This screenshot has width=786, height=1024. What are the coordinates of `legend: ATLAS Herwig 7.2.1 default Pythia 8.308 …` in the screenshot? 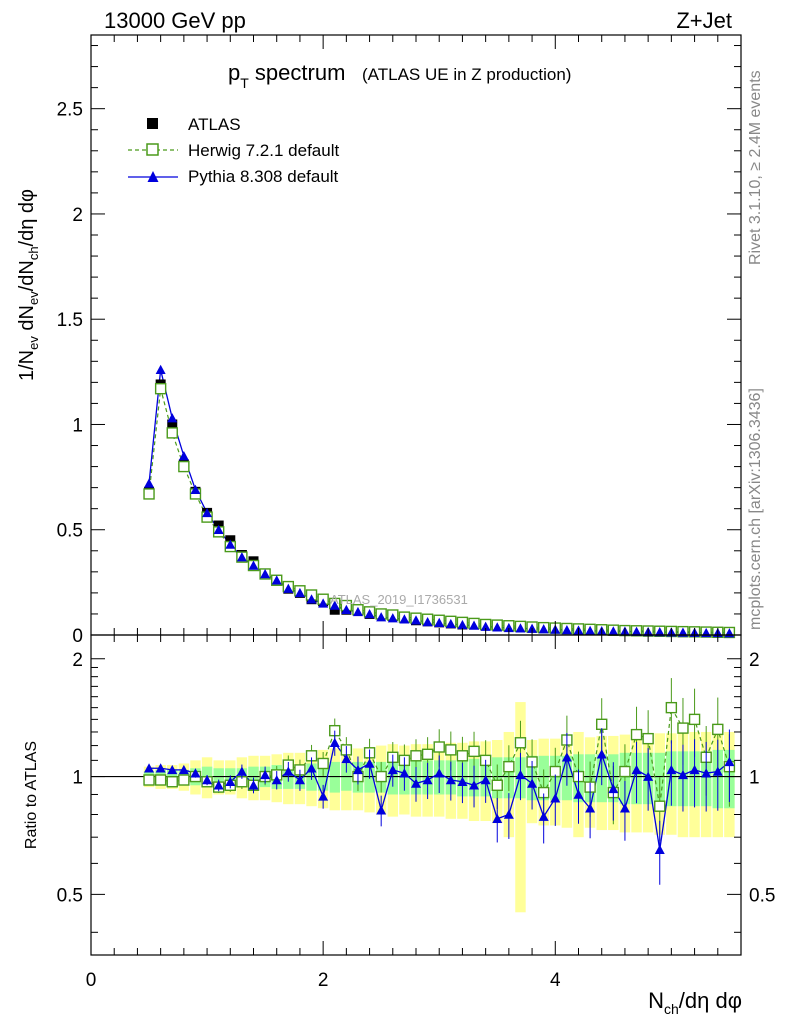 It's located at (233, 150).